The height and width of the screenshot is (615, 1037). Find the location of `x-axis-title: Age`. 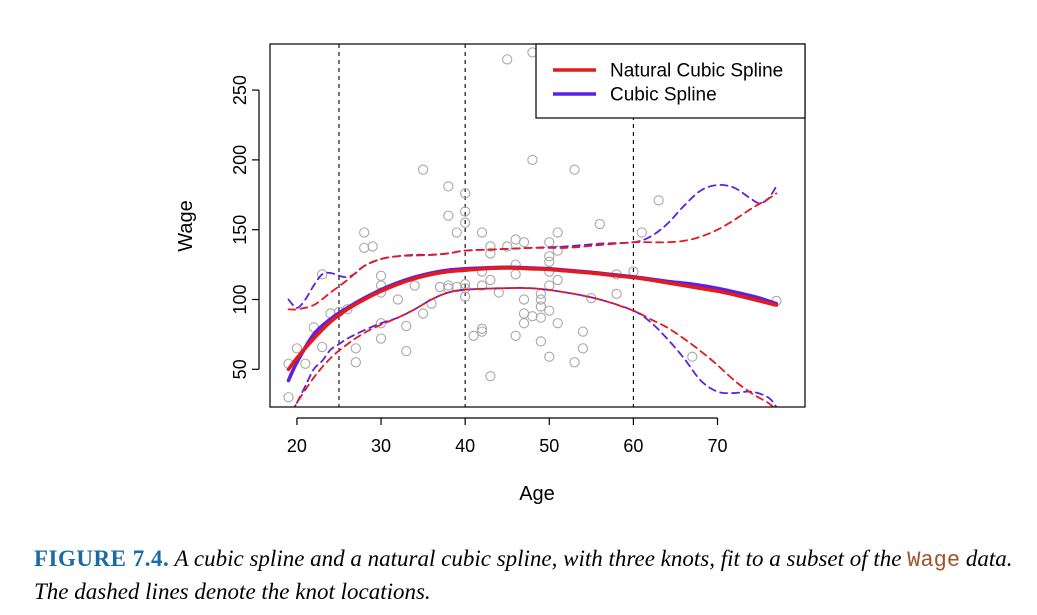

x-axis-title: Age is located at coordinates (537, 494).